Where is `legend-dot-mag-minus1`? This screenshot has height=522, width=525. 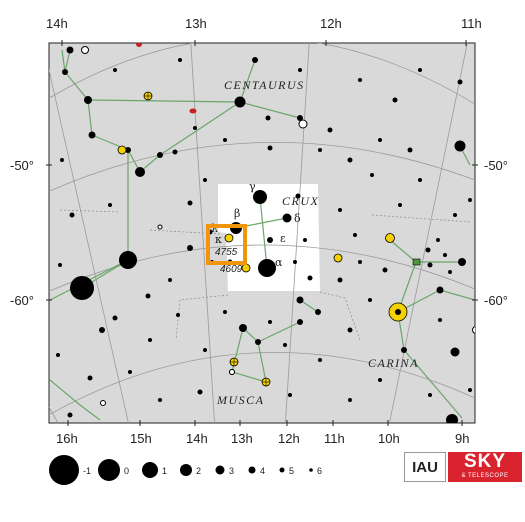 legend-dot-mag-minus1 is located at coordinates (64, 470).